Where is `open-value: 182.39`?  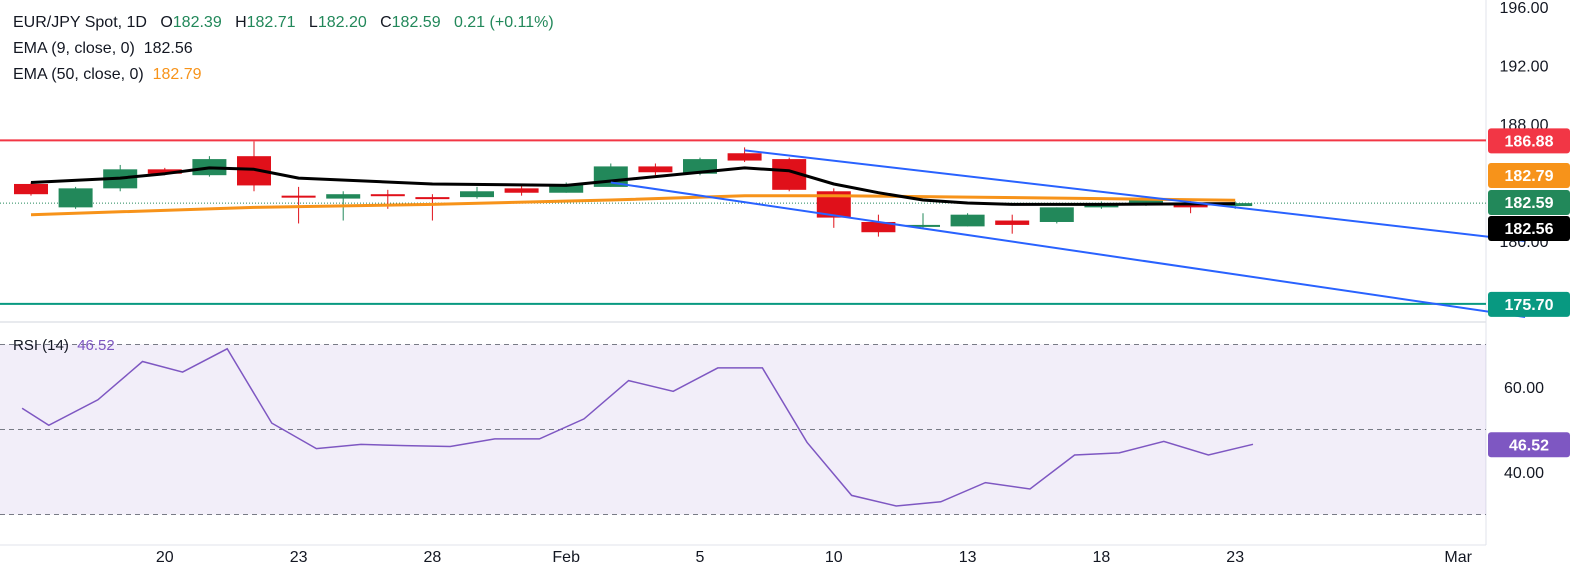 open-value: 182.39 is located at coordinates (197, 22).